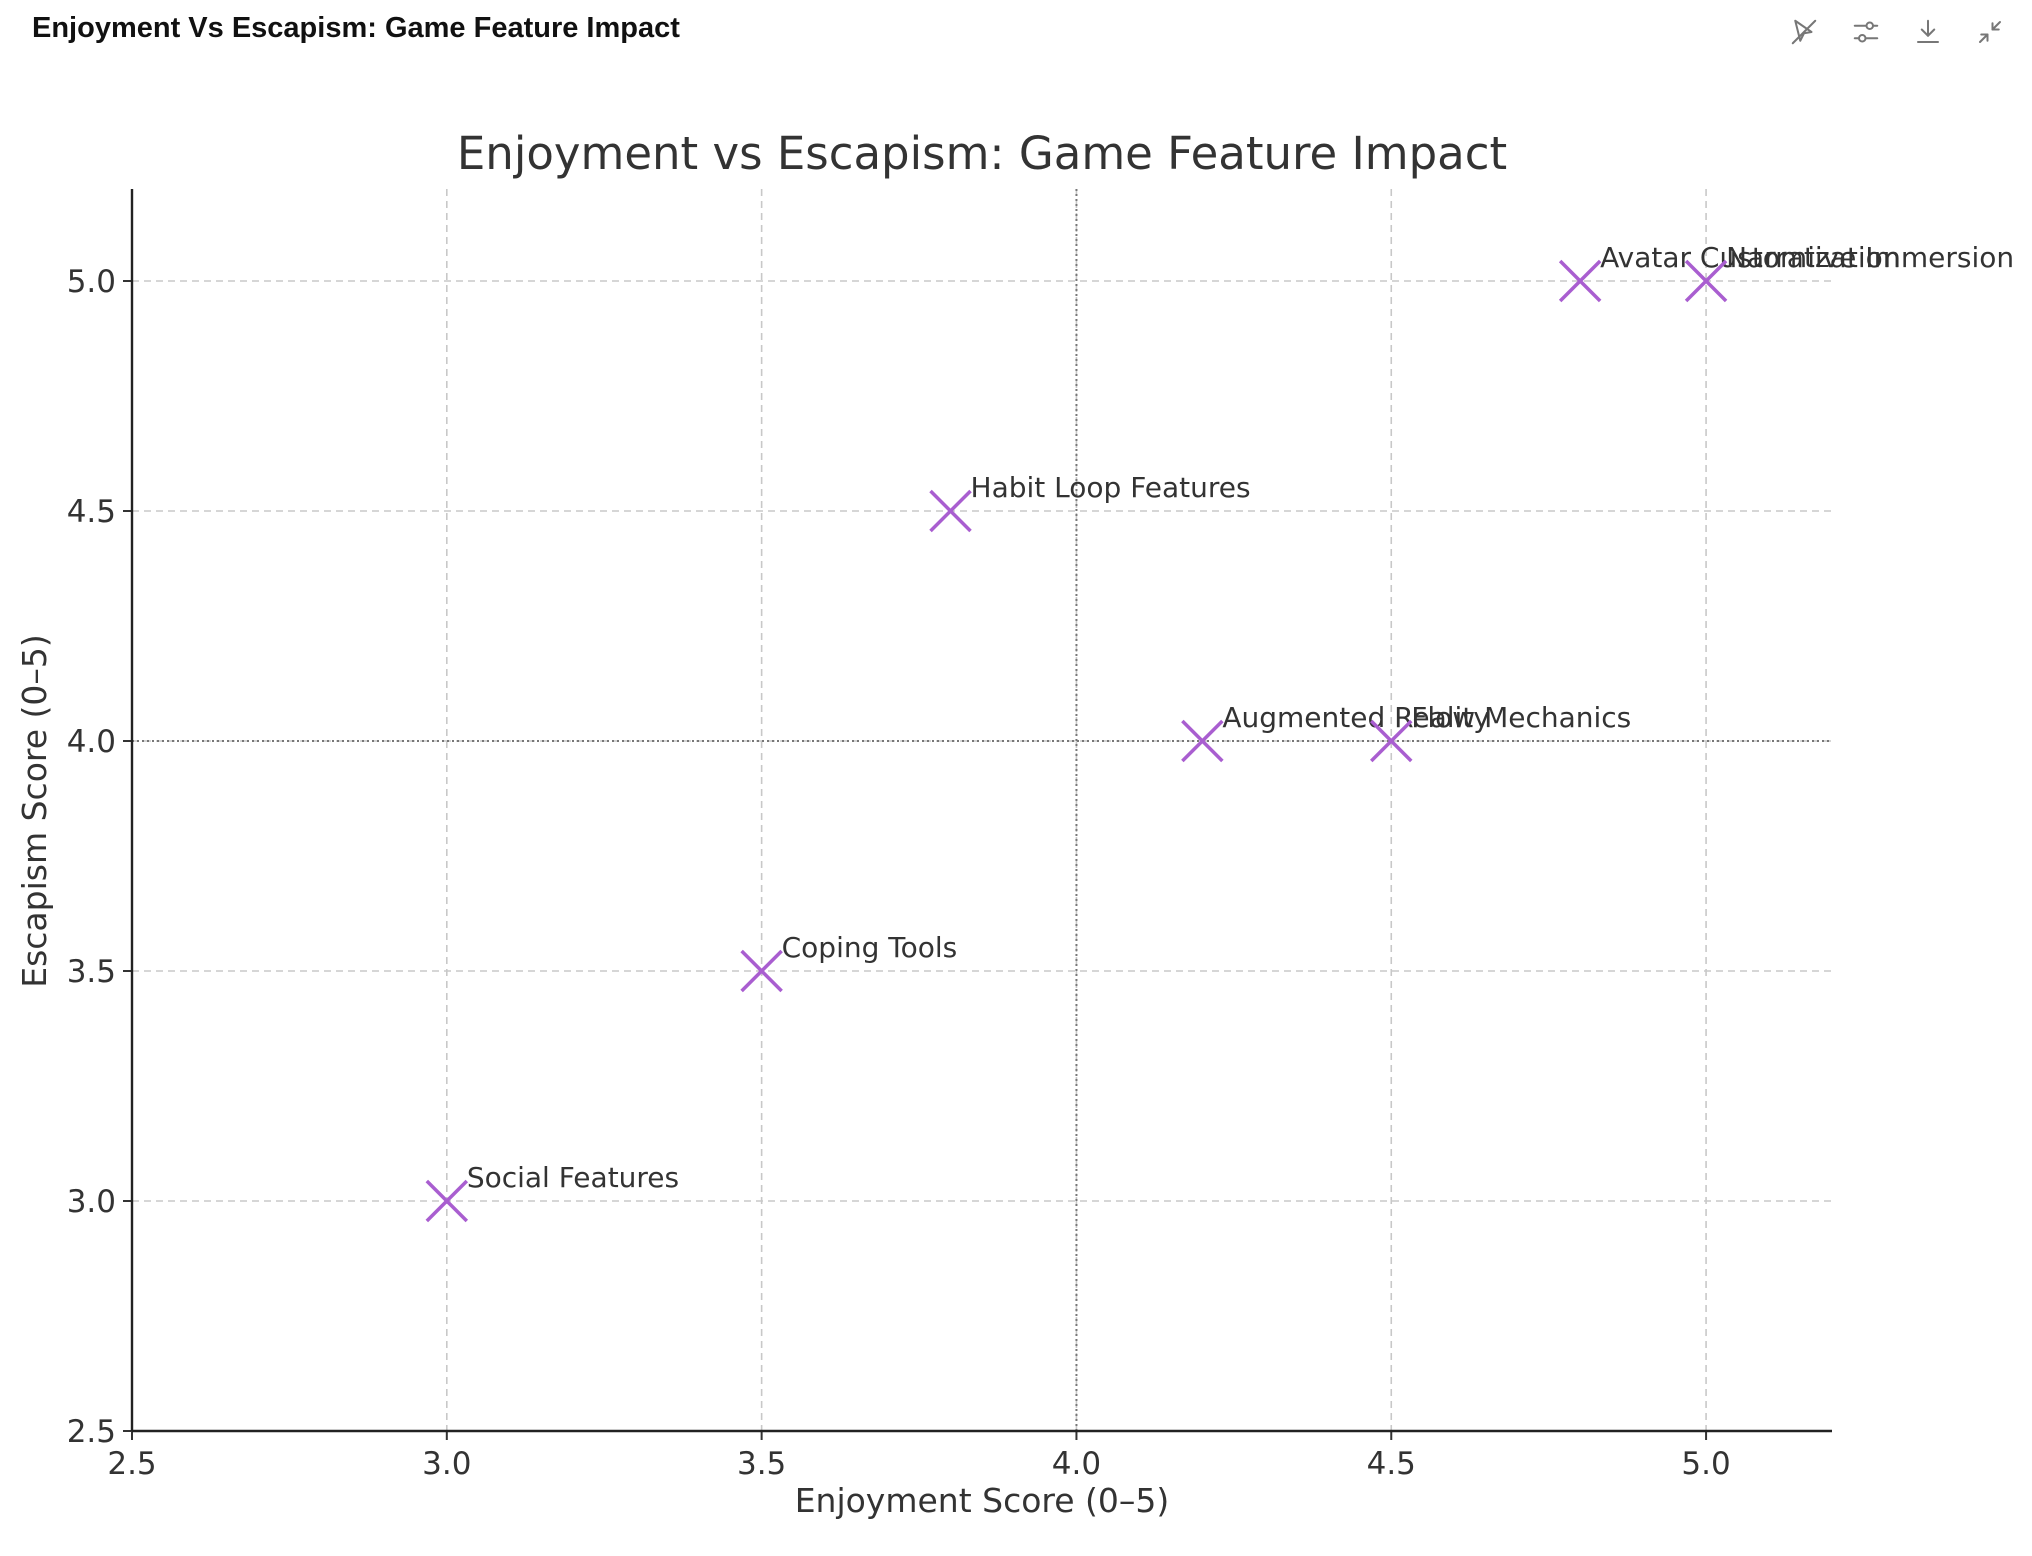  Describe the element at coordinates (446, 1464) in the screenshot. I see `x-tick-label: 3.0` at that location.